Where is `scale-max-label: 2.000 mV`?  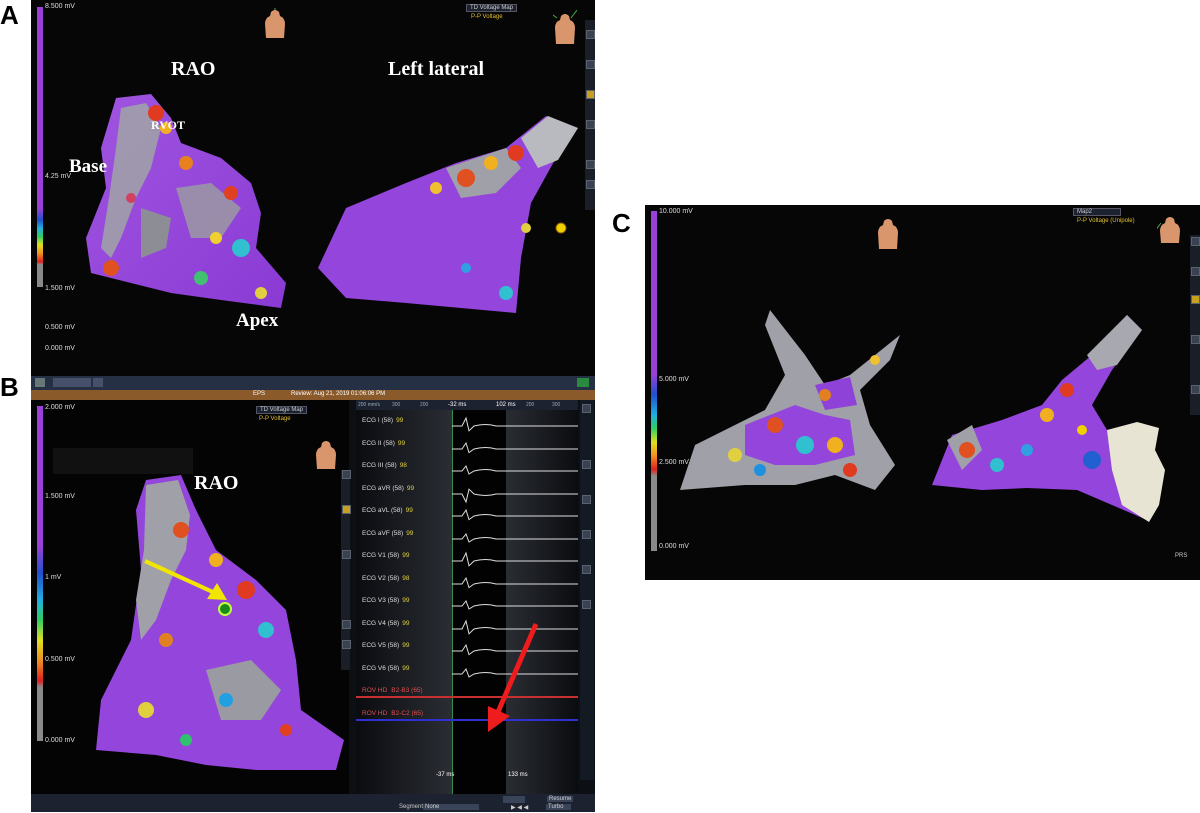 scale-max-label: 2.000 mV is located at coordinates (60, 407).